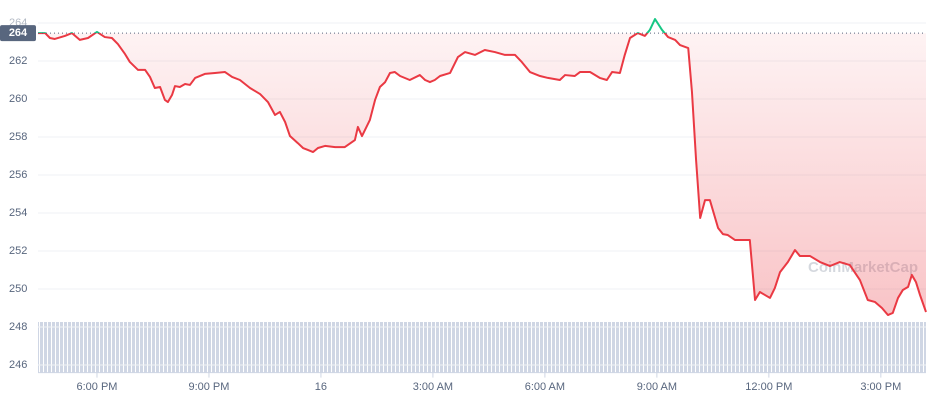 The height and width of the screenshot is (400, 929). Describe the element at coordinates (18, 365) in the screenshot. I see `y-tick-label: 246` at that location.